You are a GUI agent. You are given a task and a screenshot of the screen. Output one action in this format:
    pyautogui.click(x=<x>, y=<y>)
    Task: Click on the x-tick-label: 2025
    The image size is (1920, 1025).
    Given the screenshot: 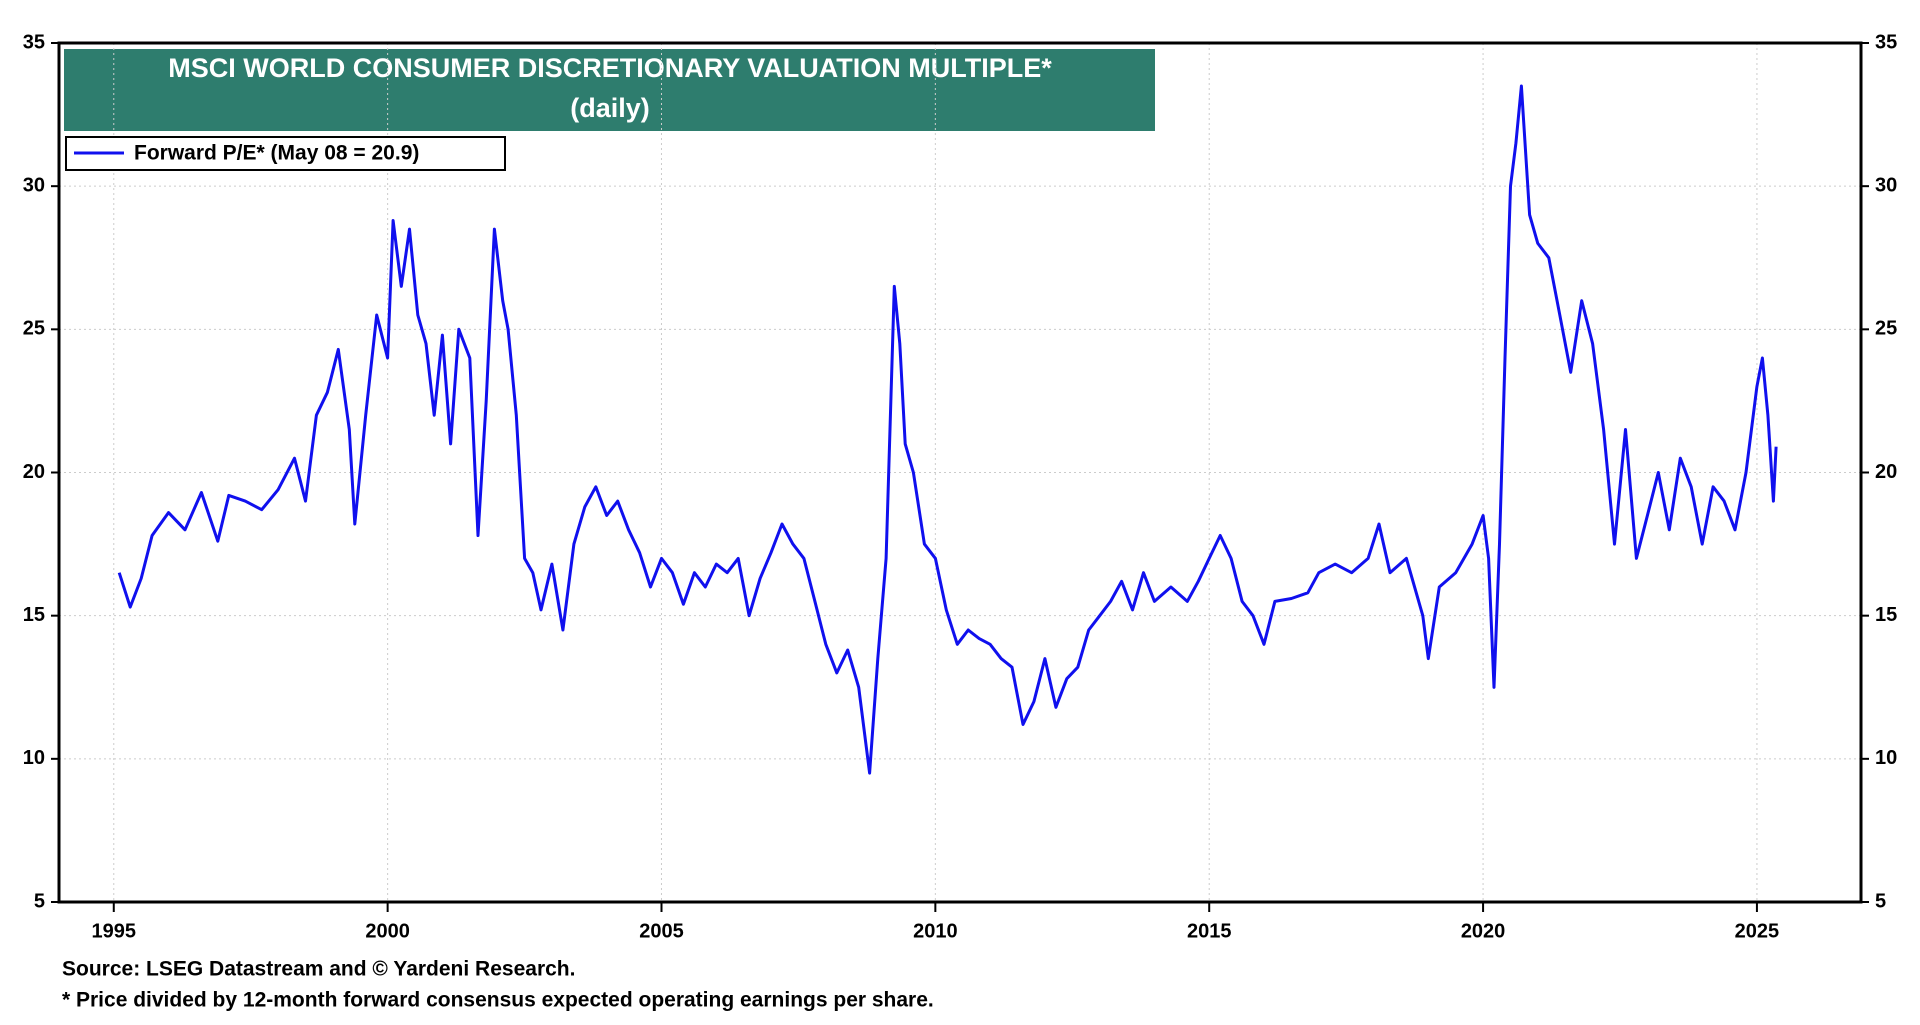 What is the action you would take?
    pyautogui.click(x=1757, y=931)
    